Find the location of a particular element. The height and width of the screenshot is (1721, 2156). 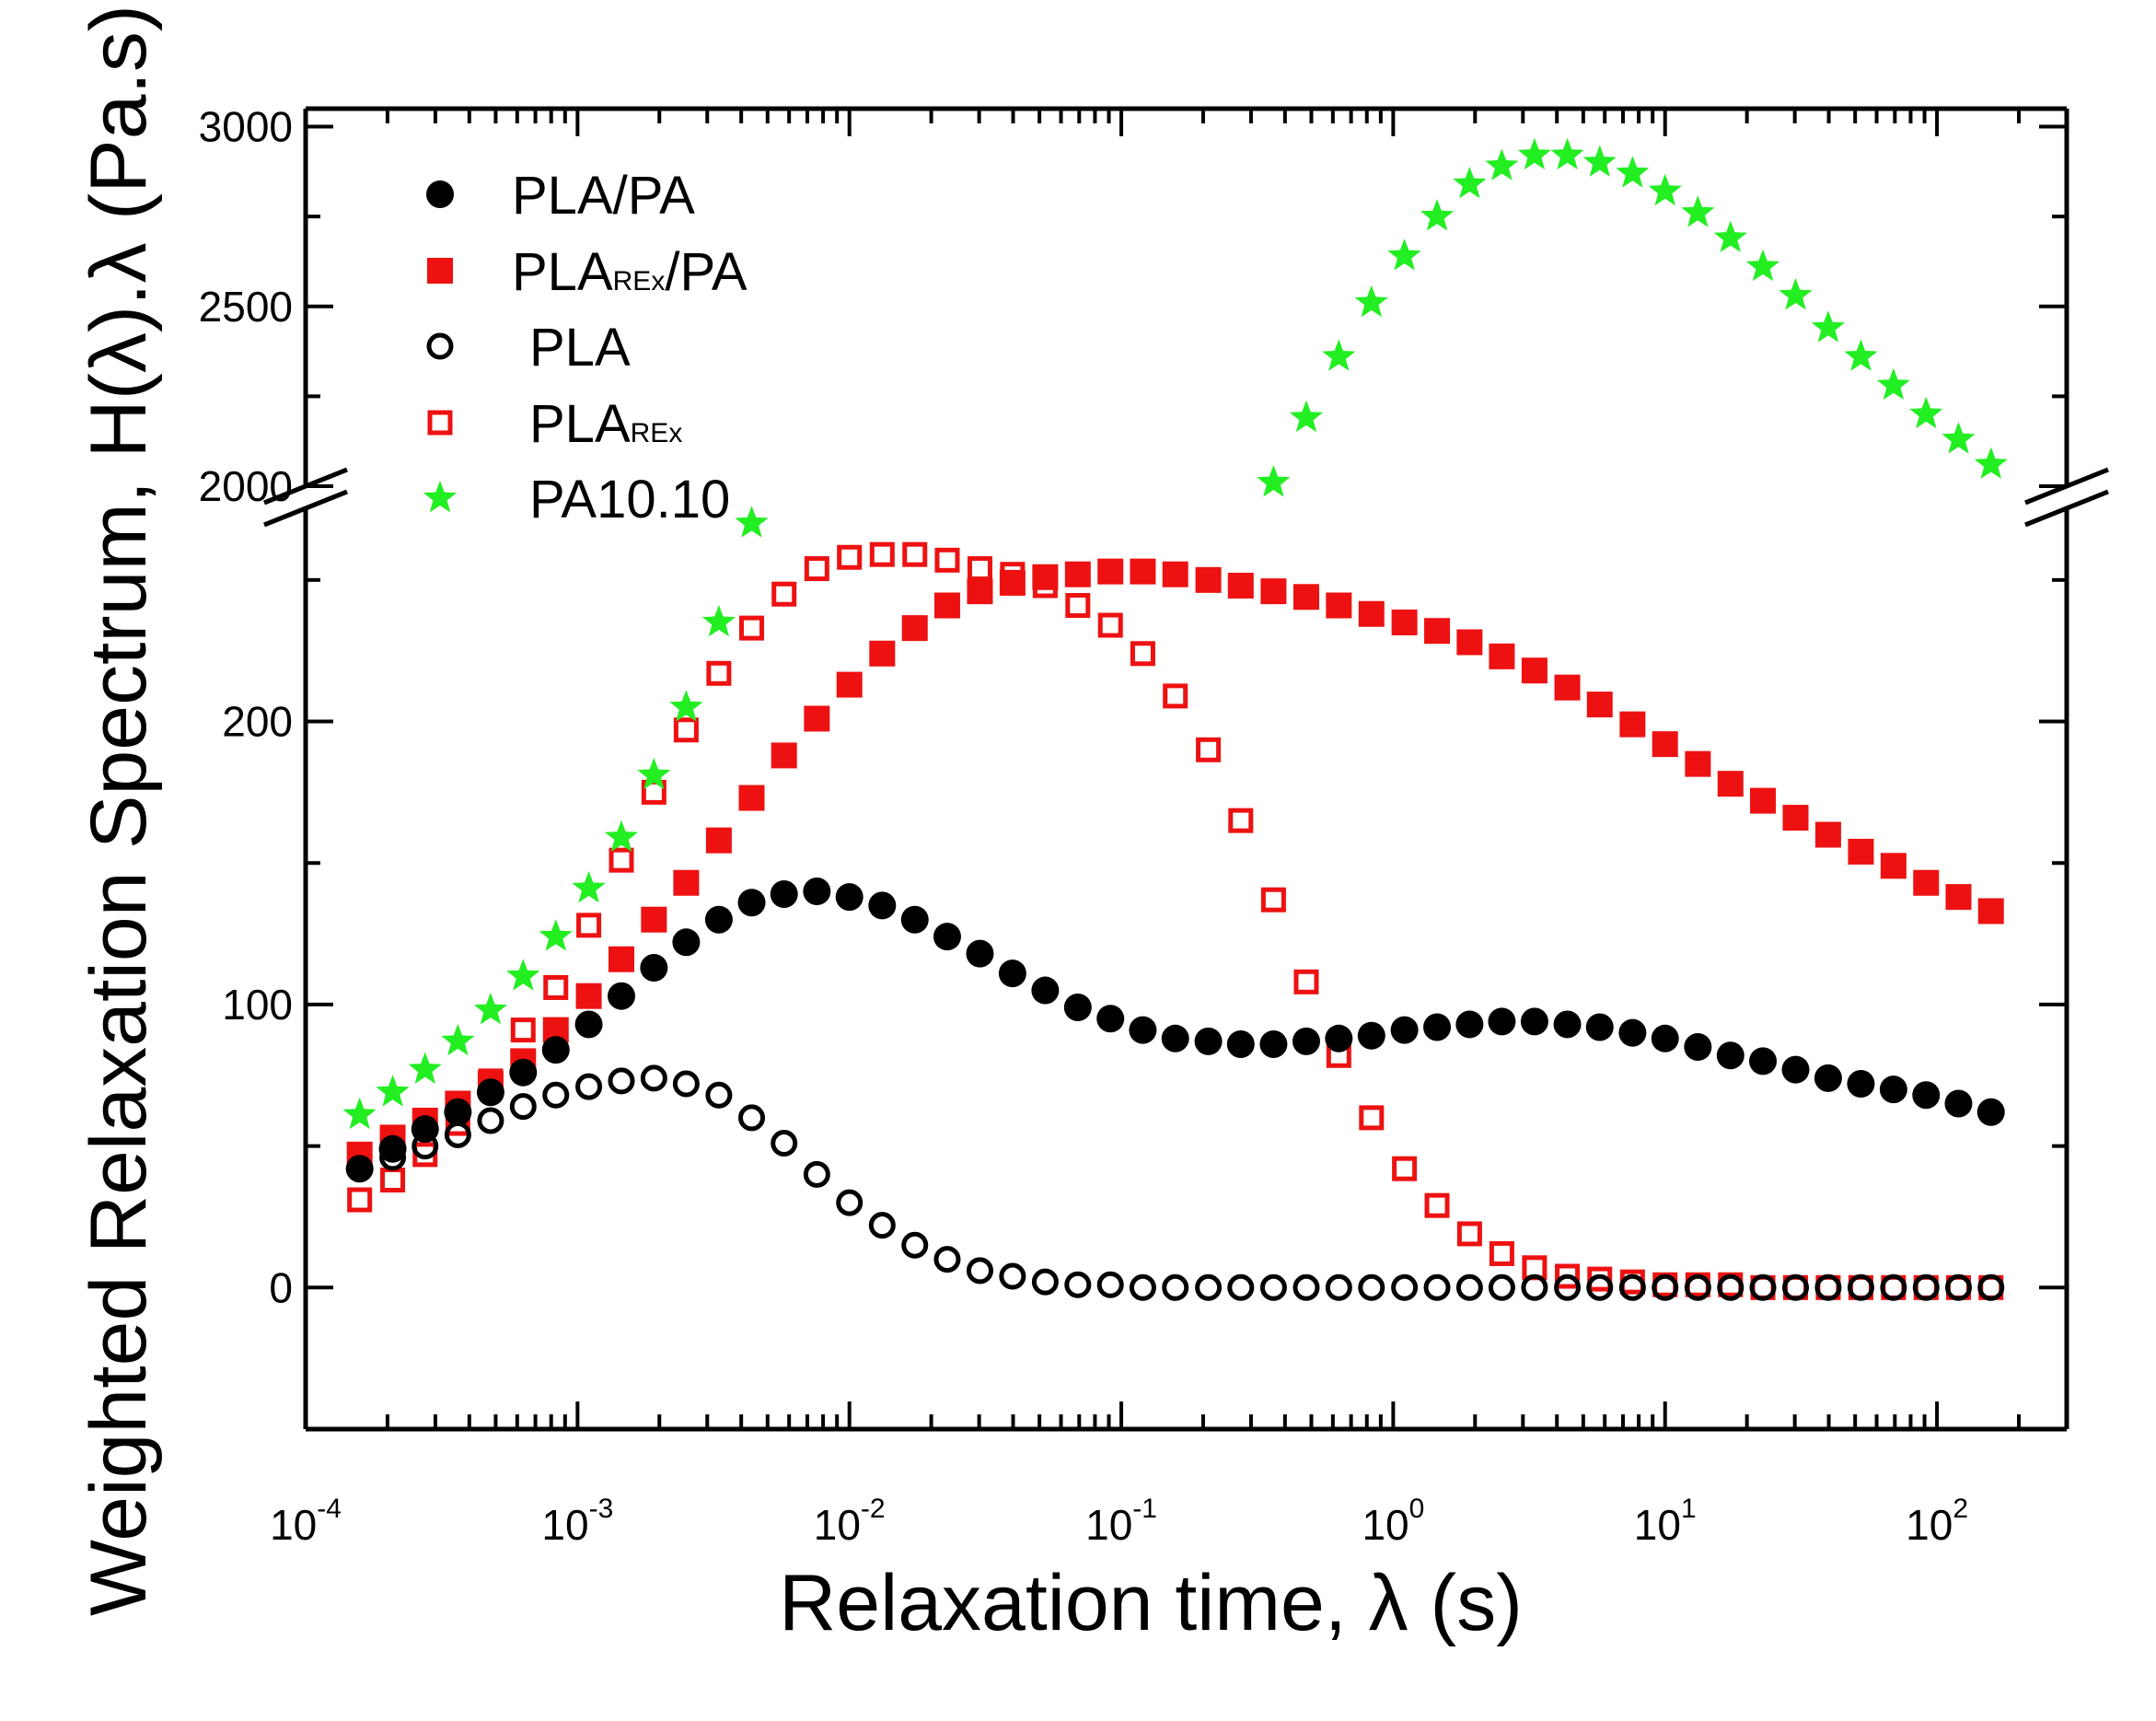

y-tick-label: 2500 is located at coordinates (246, 307).